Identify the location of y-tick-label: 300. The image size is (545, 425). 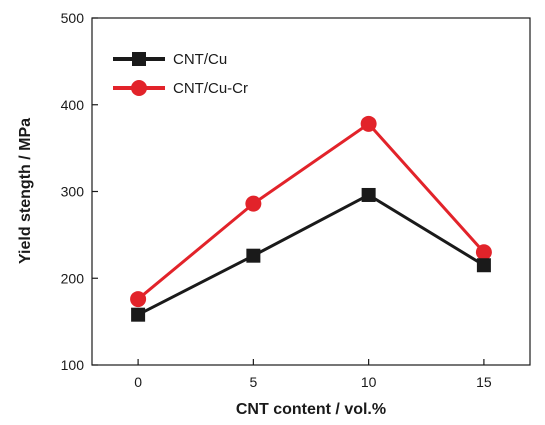
(73, 192).